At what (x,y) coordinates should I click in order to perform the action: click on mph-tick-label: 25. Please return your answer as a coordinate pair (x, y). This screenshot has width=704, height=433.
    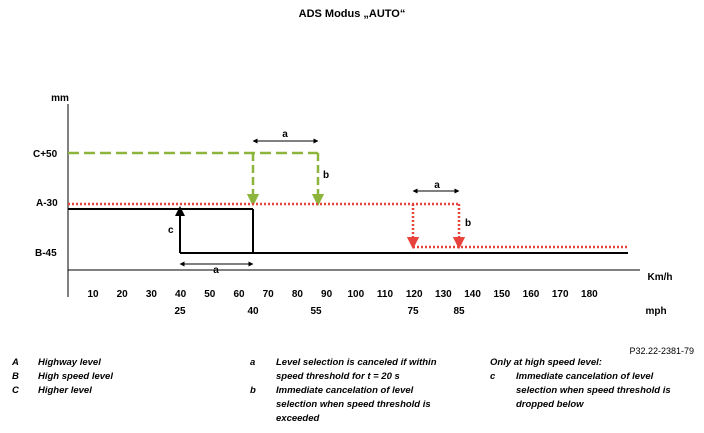
    Looking at the image, I should click on (180, 311).